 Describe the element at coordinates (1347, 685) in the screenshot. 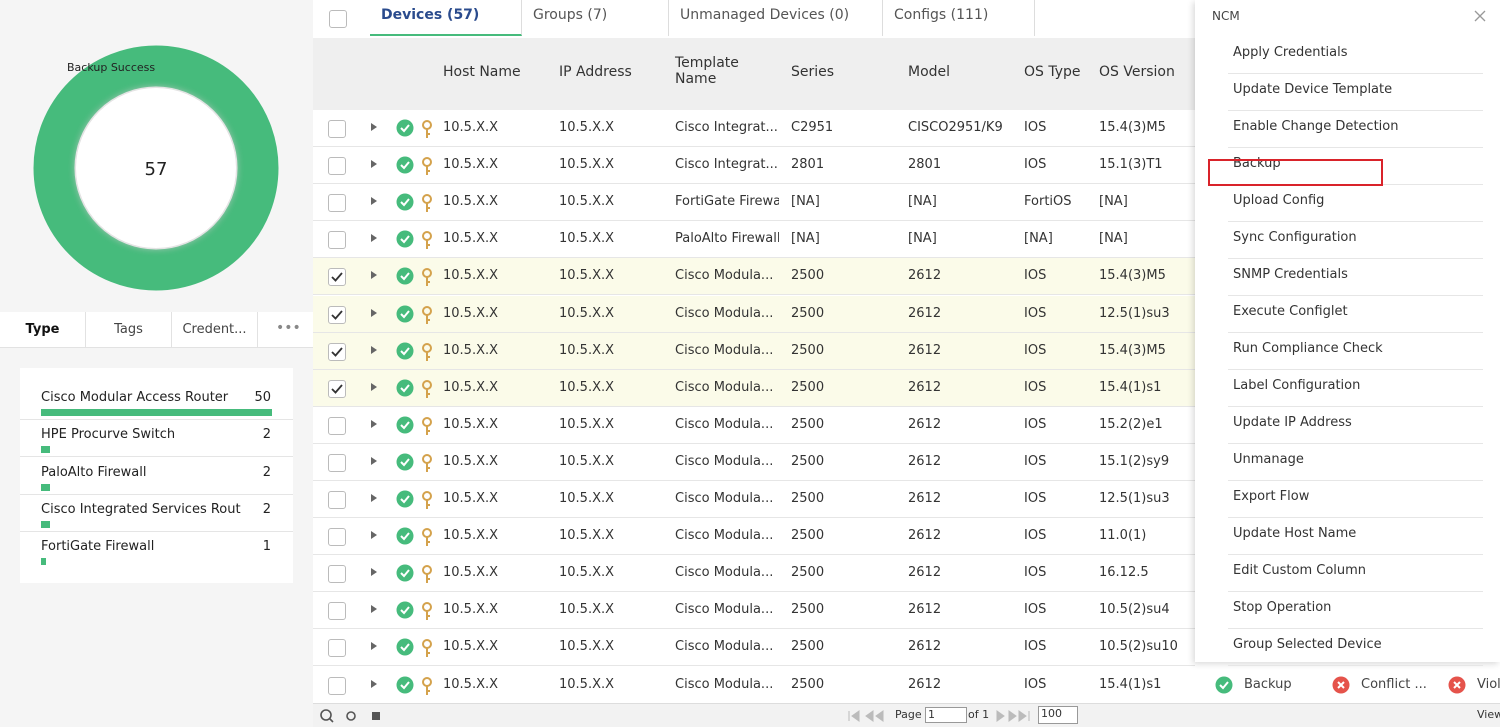

I see `status-legend: BackupConflict ...Viol` at that location.